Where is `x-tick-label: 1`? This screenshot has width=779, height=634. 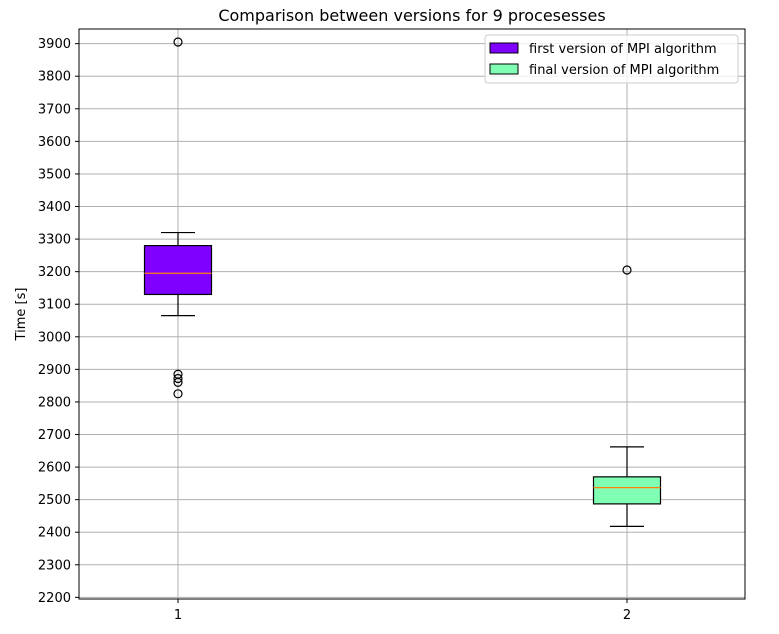 x-tick-label: 1 is located at coordinates (178, 615).